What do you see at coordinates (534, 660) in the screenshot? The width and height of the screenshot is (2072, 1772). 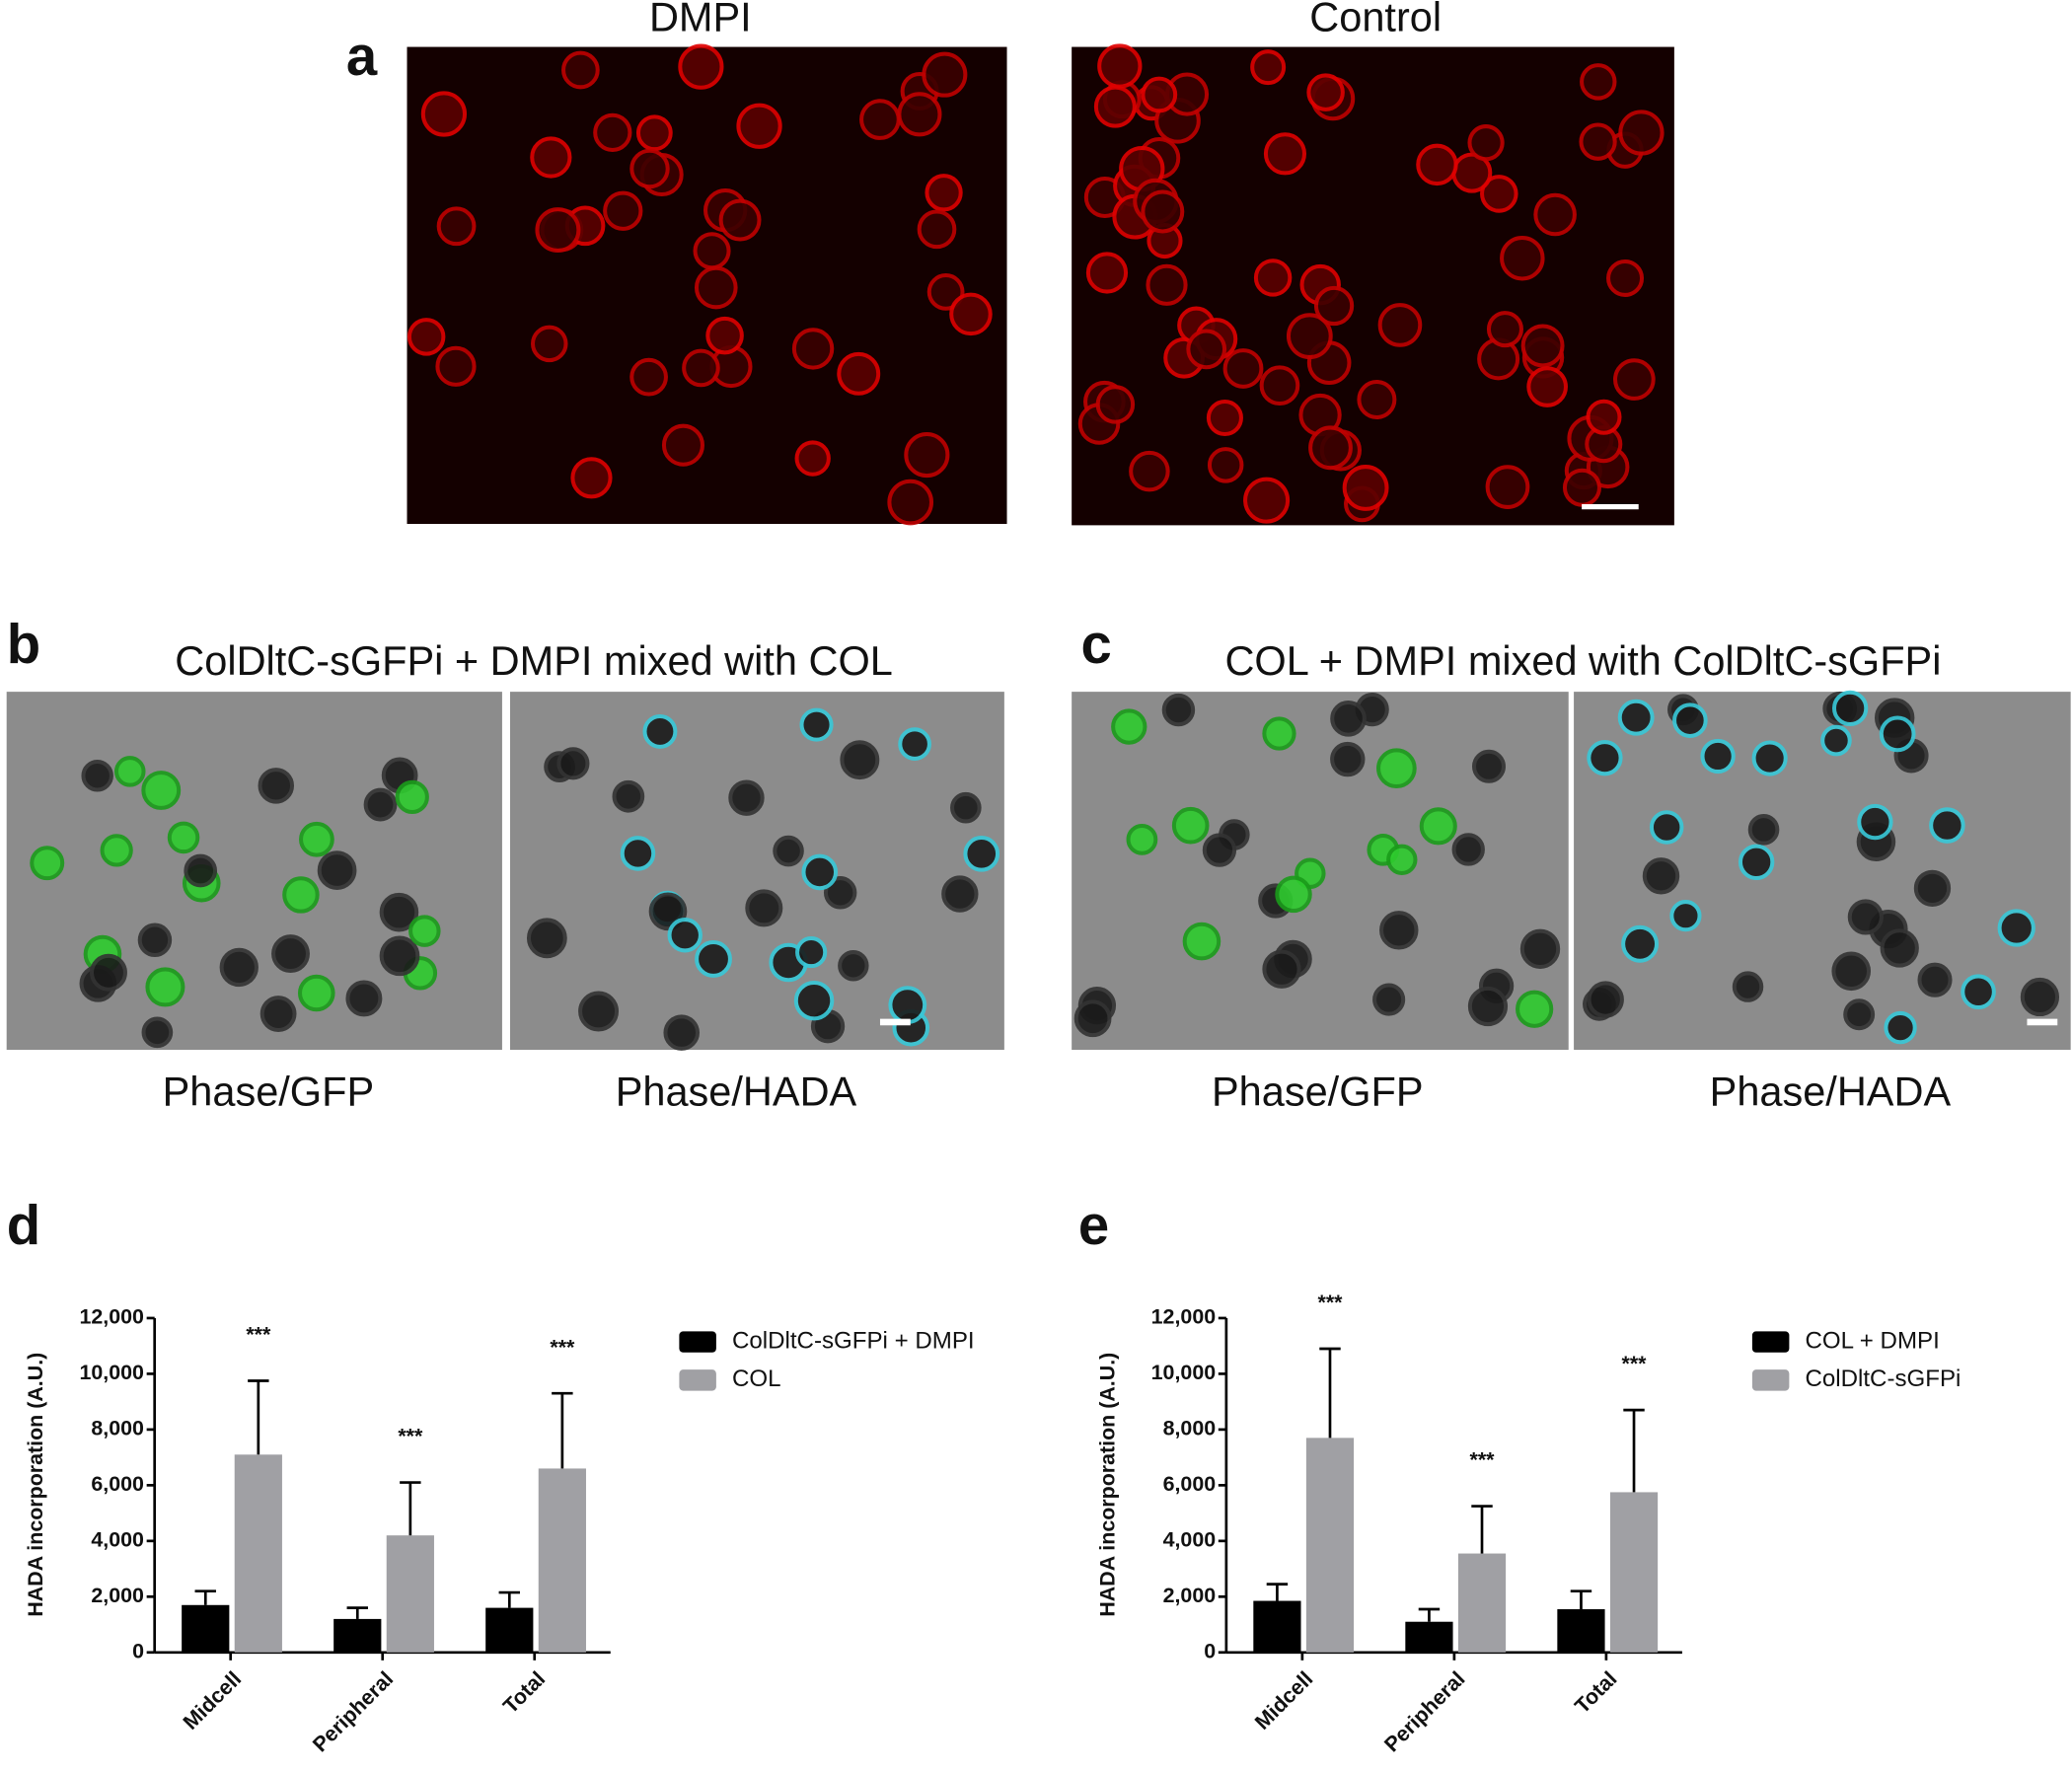 I see `panel-title: ColDltC-sGFPi + DMPI mixed with COL` at bounding box center [534, 660].